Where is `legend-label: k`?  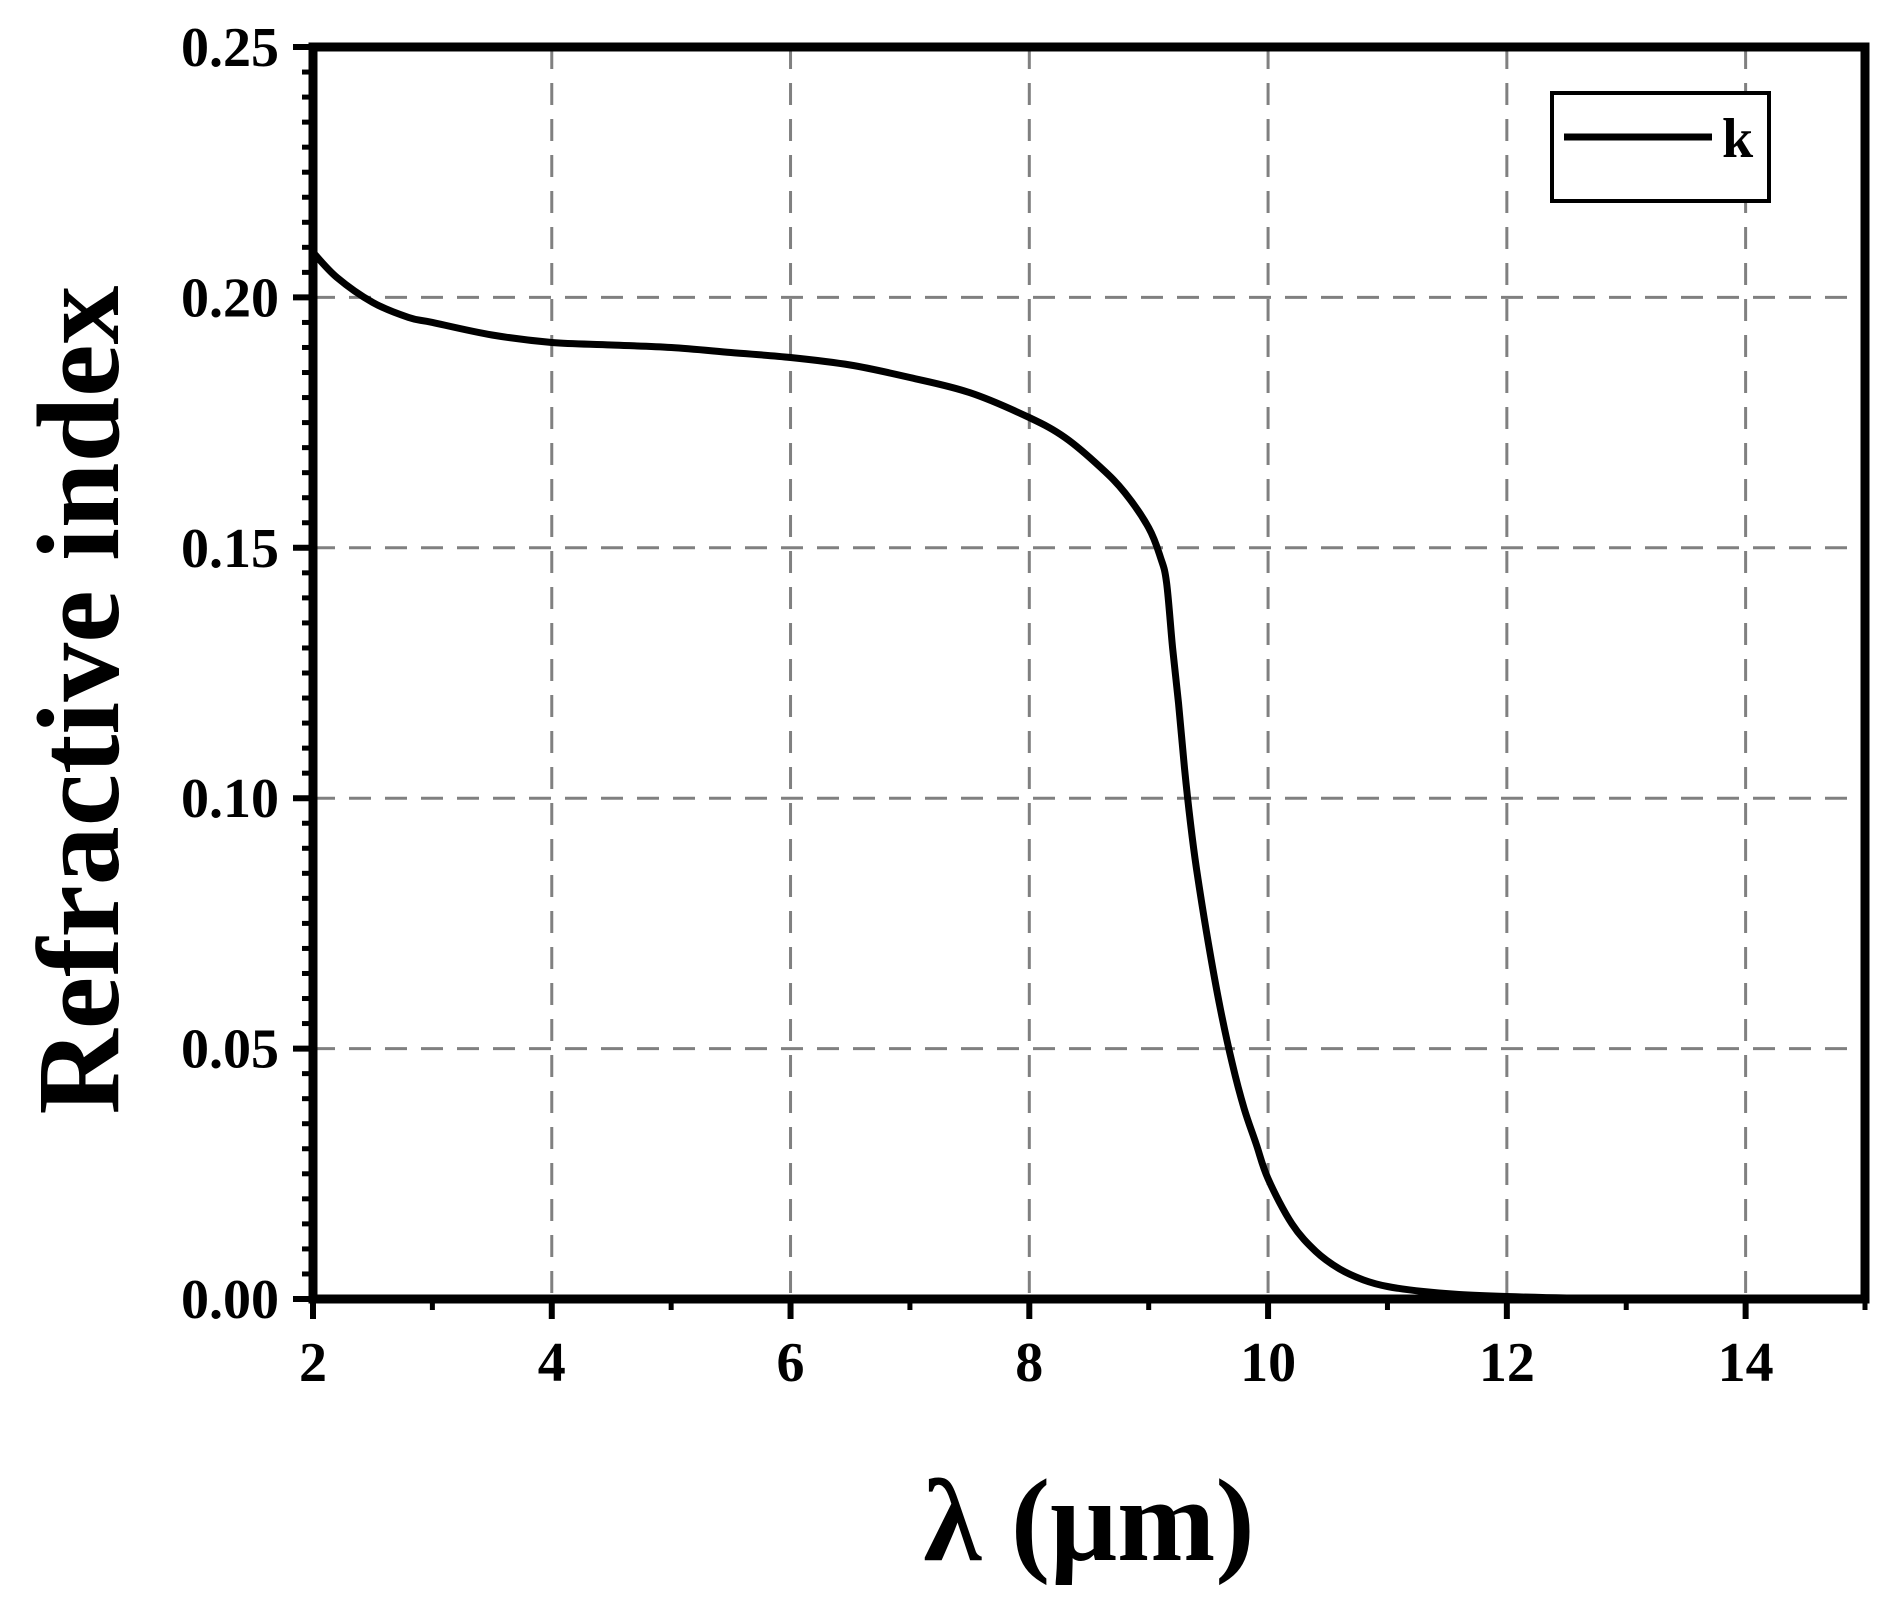
legend-label: k is located at coordinates (1738, 139).